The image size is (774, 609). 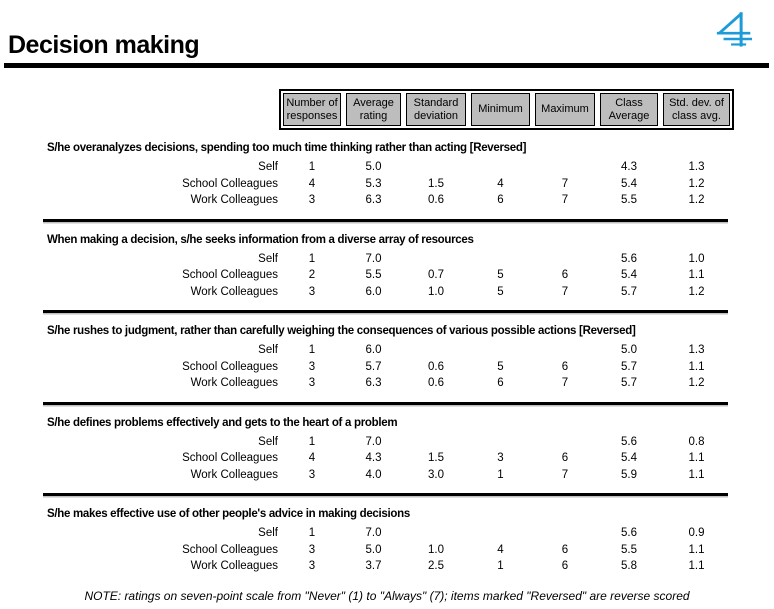 I want to click on table-row: School Colleagues 3 5.0 1.0 4 6 5.5 1.1, so click(x=387, y=550).